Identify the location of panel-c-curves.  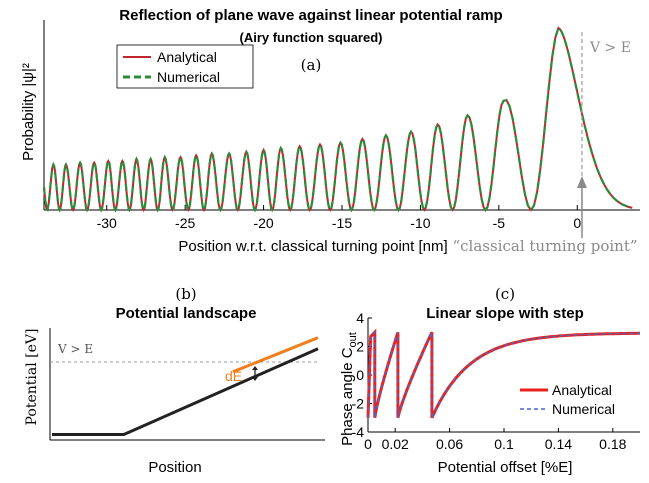
(503, 373).